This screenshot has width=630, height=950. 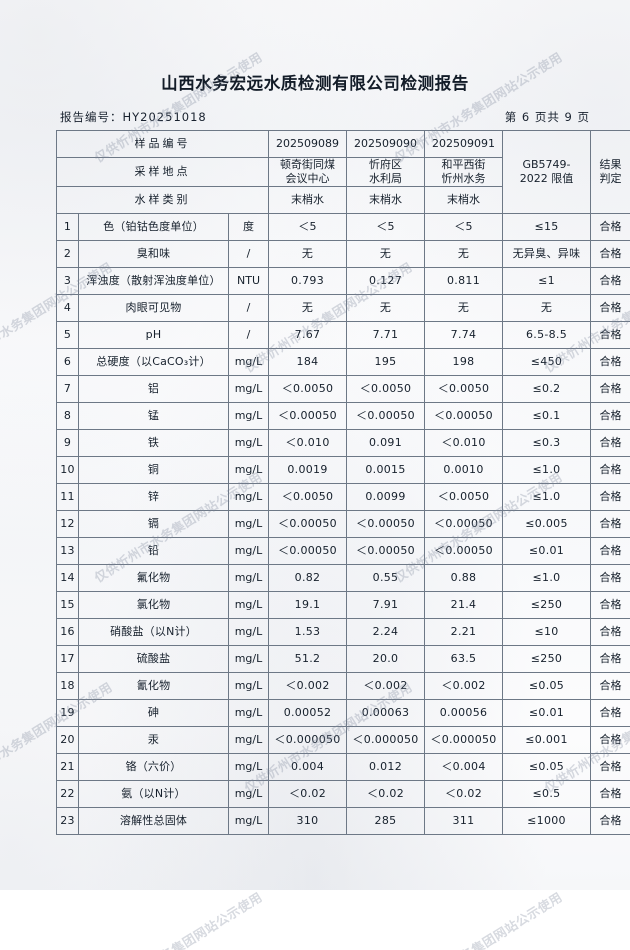 What do you see at coordinates (154, 469) in the screenshot?
I see `parameter-name: 铜` at bounding box center [154, 469].